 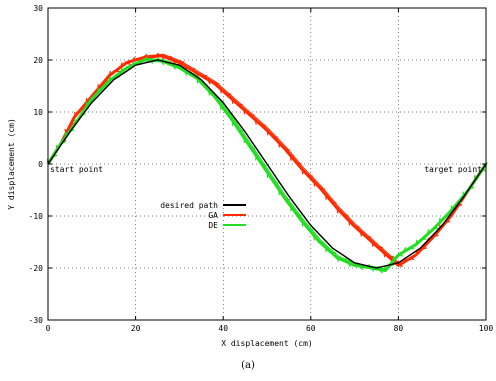 I want to click on y-tick-label: -30, so click(x=36, y=320).